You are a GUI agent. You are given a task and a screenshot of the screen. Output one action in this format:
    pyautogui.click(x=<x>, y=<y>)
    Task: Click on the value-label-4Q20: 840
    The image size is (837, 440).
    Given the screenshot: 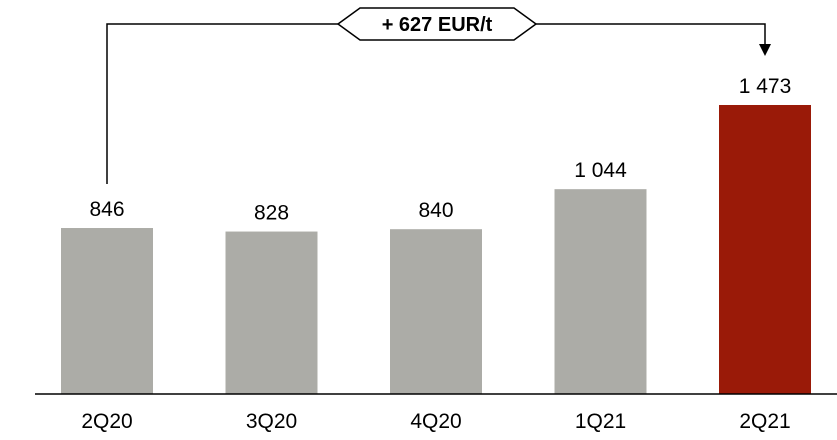 What is the action you would take?
    pyautogui.click(x=435, y=210)
    